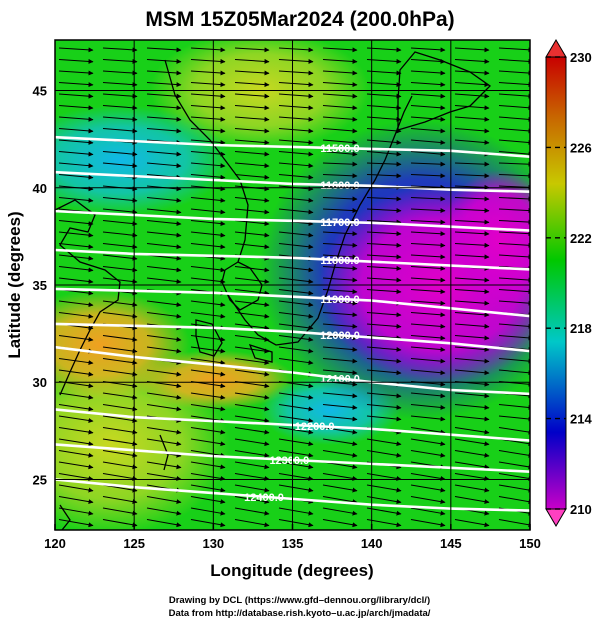  I want to click on y-tick-label: 45, so click(40, 91).